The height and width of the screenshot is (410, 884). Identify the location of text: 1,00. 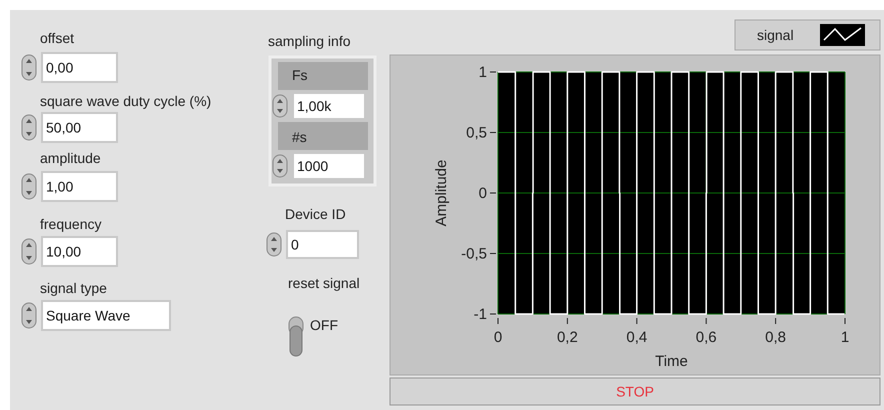
(60, 186).